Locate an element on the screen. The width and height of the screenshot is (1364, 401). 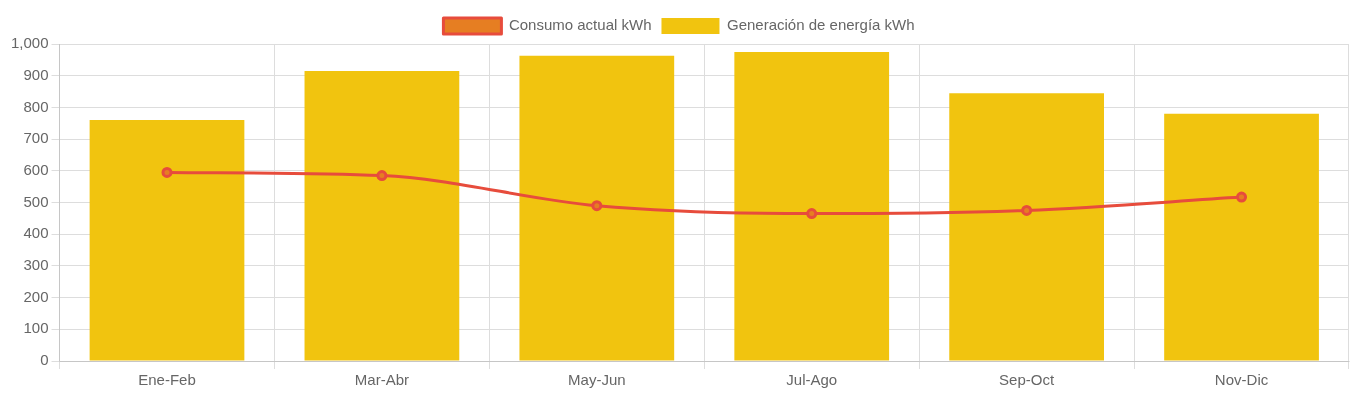
y-tick-label: 600 is located at coordinates (36, 169).